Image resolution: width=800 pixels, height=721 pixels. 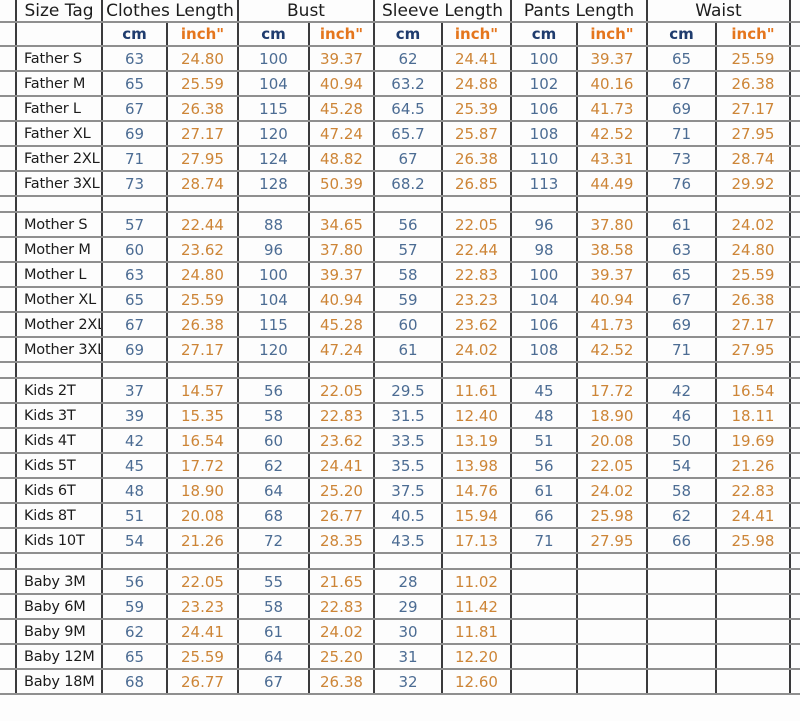 I want to click on size-tag-cell: Mother 2XL, so click(x=59, y=324).